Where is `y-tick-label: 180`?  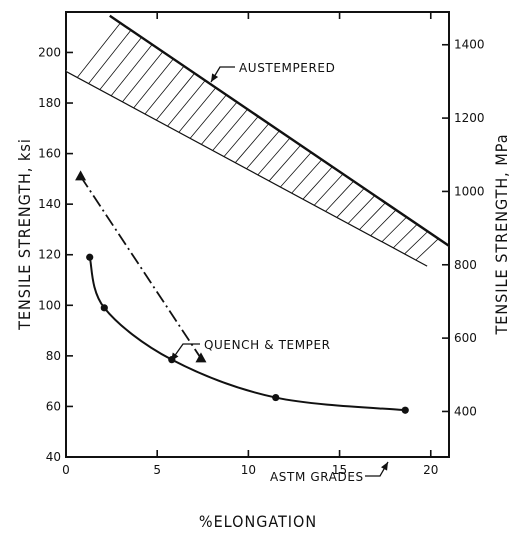
y-tick-label: 180 is located at coordinates (49, 103).